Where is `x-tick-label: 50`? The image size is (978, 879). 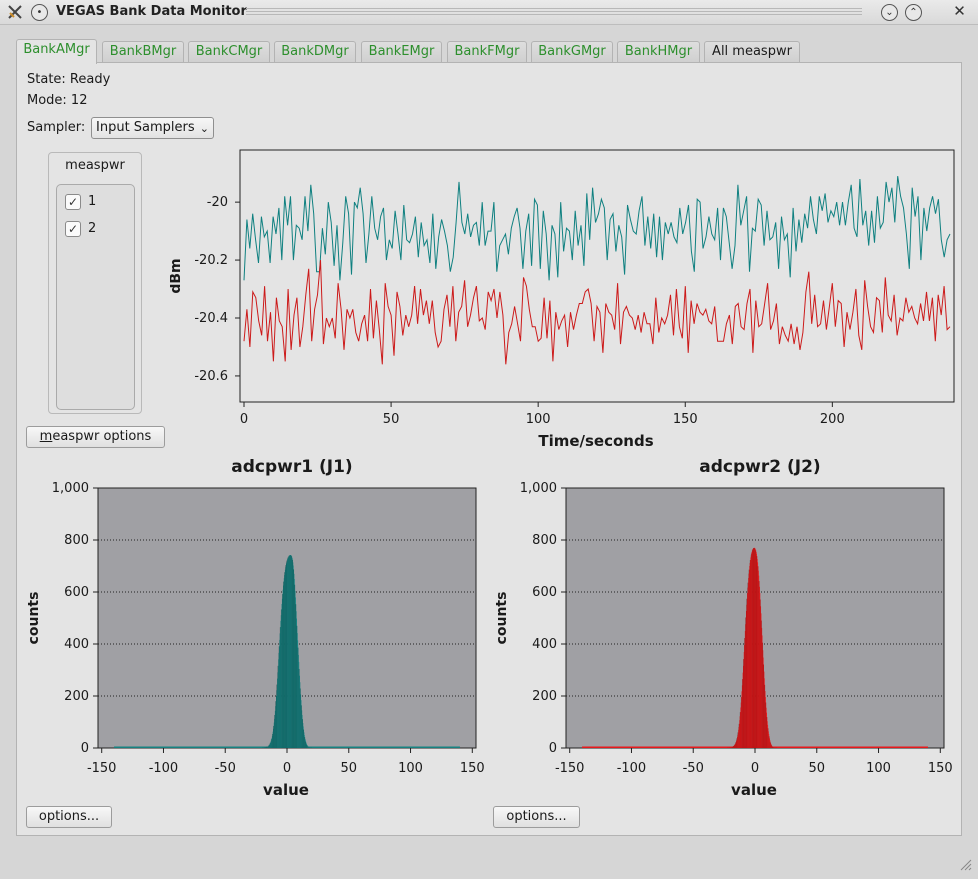
x-tick-label: 50 is located at coordinates (816, 768).